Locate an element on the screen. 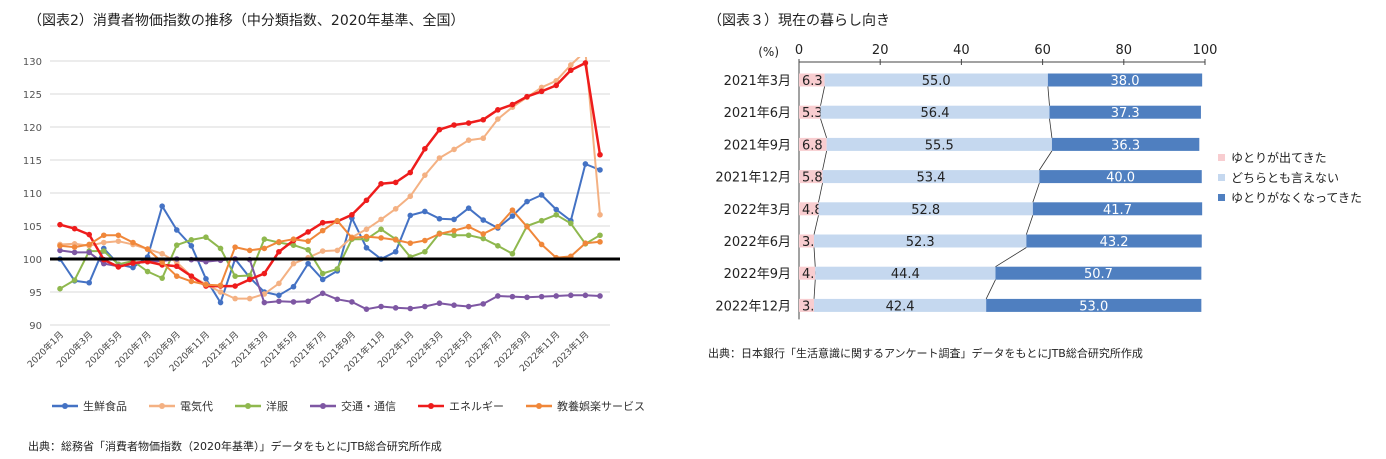 This screenshot has height=459, width=1386. legend-swatch is located at coordinates (1221, 157).